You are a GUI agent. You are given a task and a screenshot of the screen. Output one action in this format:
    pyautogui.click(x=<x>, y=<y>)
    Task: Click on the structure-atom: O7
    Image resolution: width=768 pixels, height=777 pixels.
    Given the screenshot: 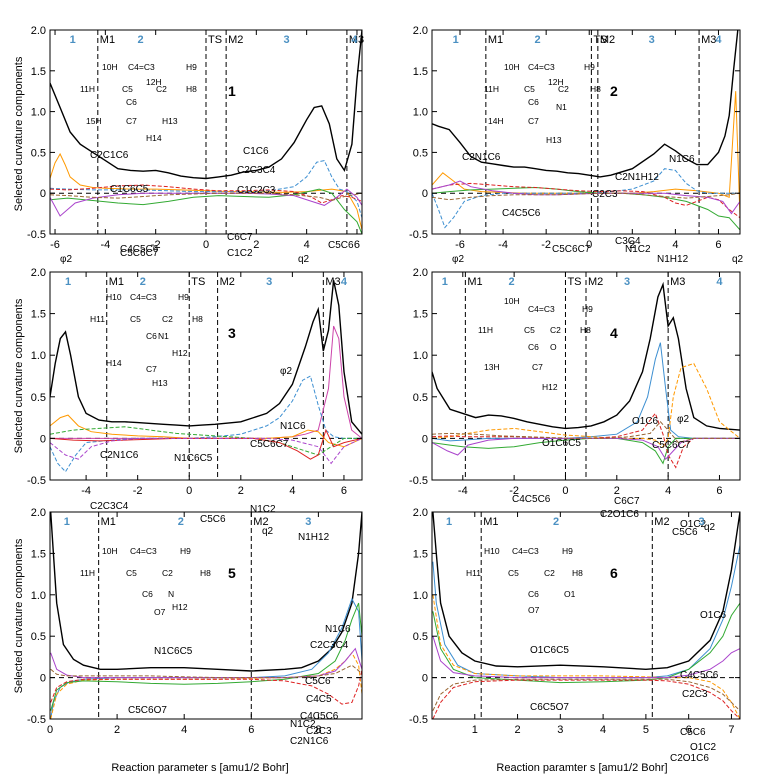 What is the action you would take?
    pyautogui.click(x=160, y=612)
    